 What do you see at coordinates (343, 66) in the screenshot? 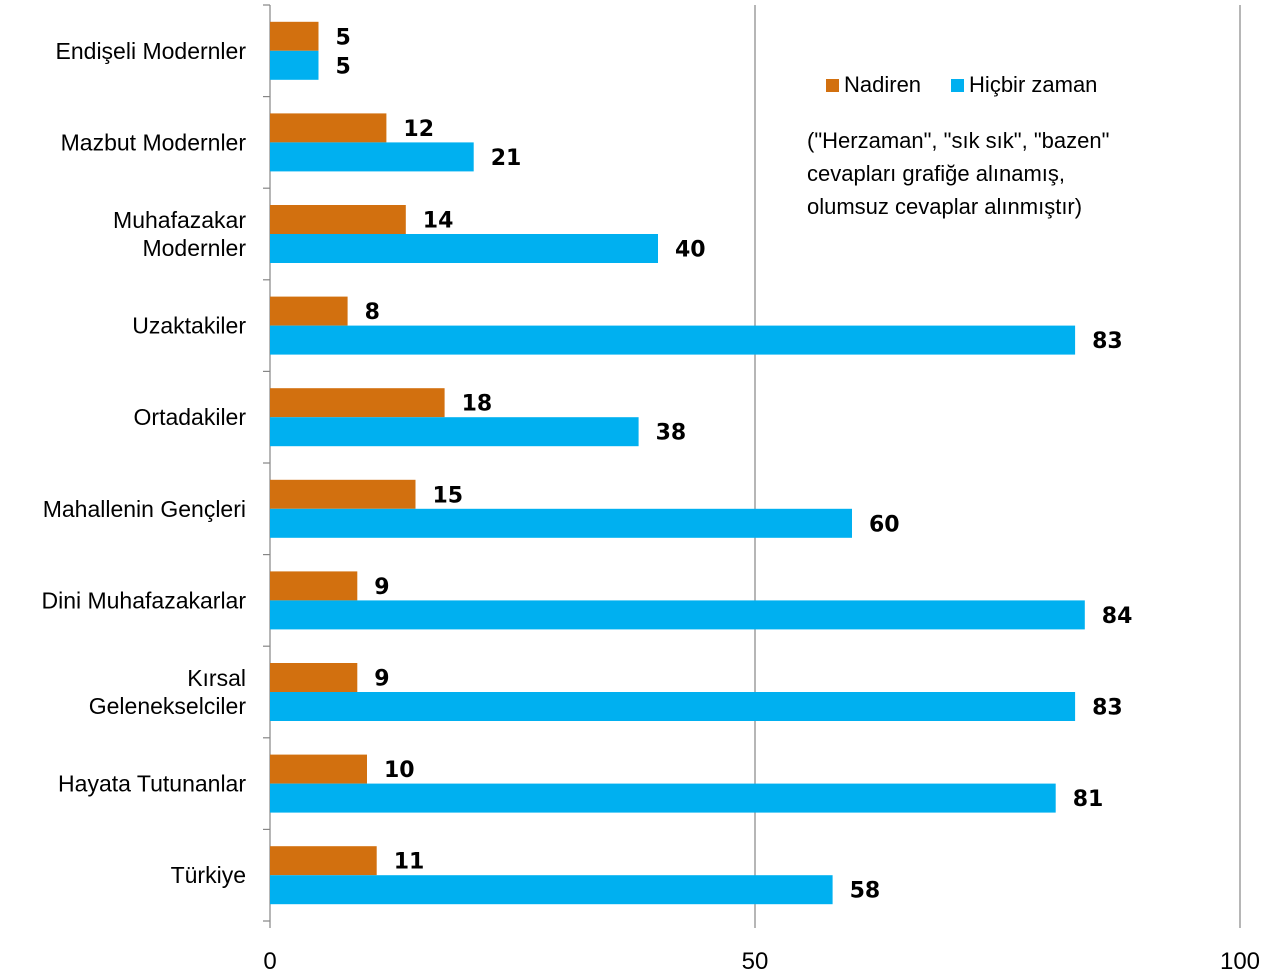
I see `data-label-hicbir-zaman: 5` at bounding box center [343, 66].